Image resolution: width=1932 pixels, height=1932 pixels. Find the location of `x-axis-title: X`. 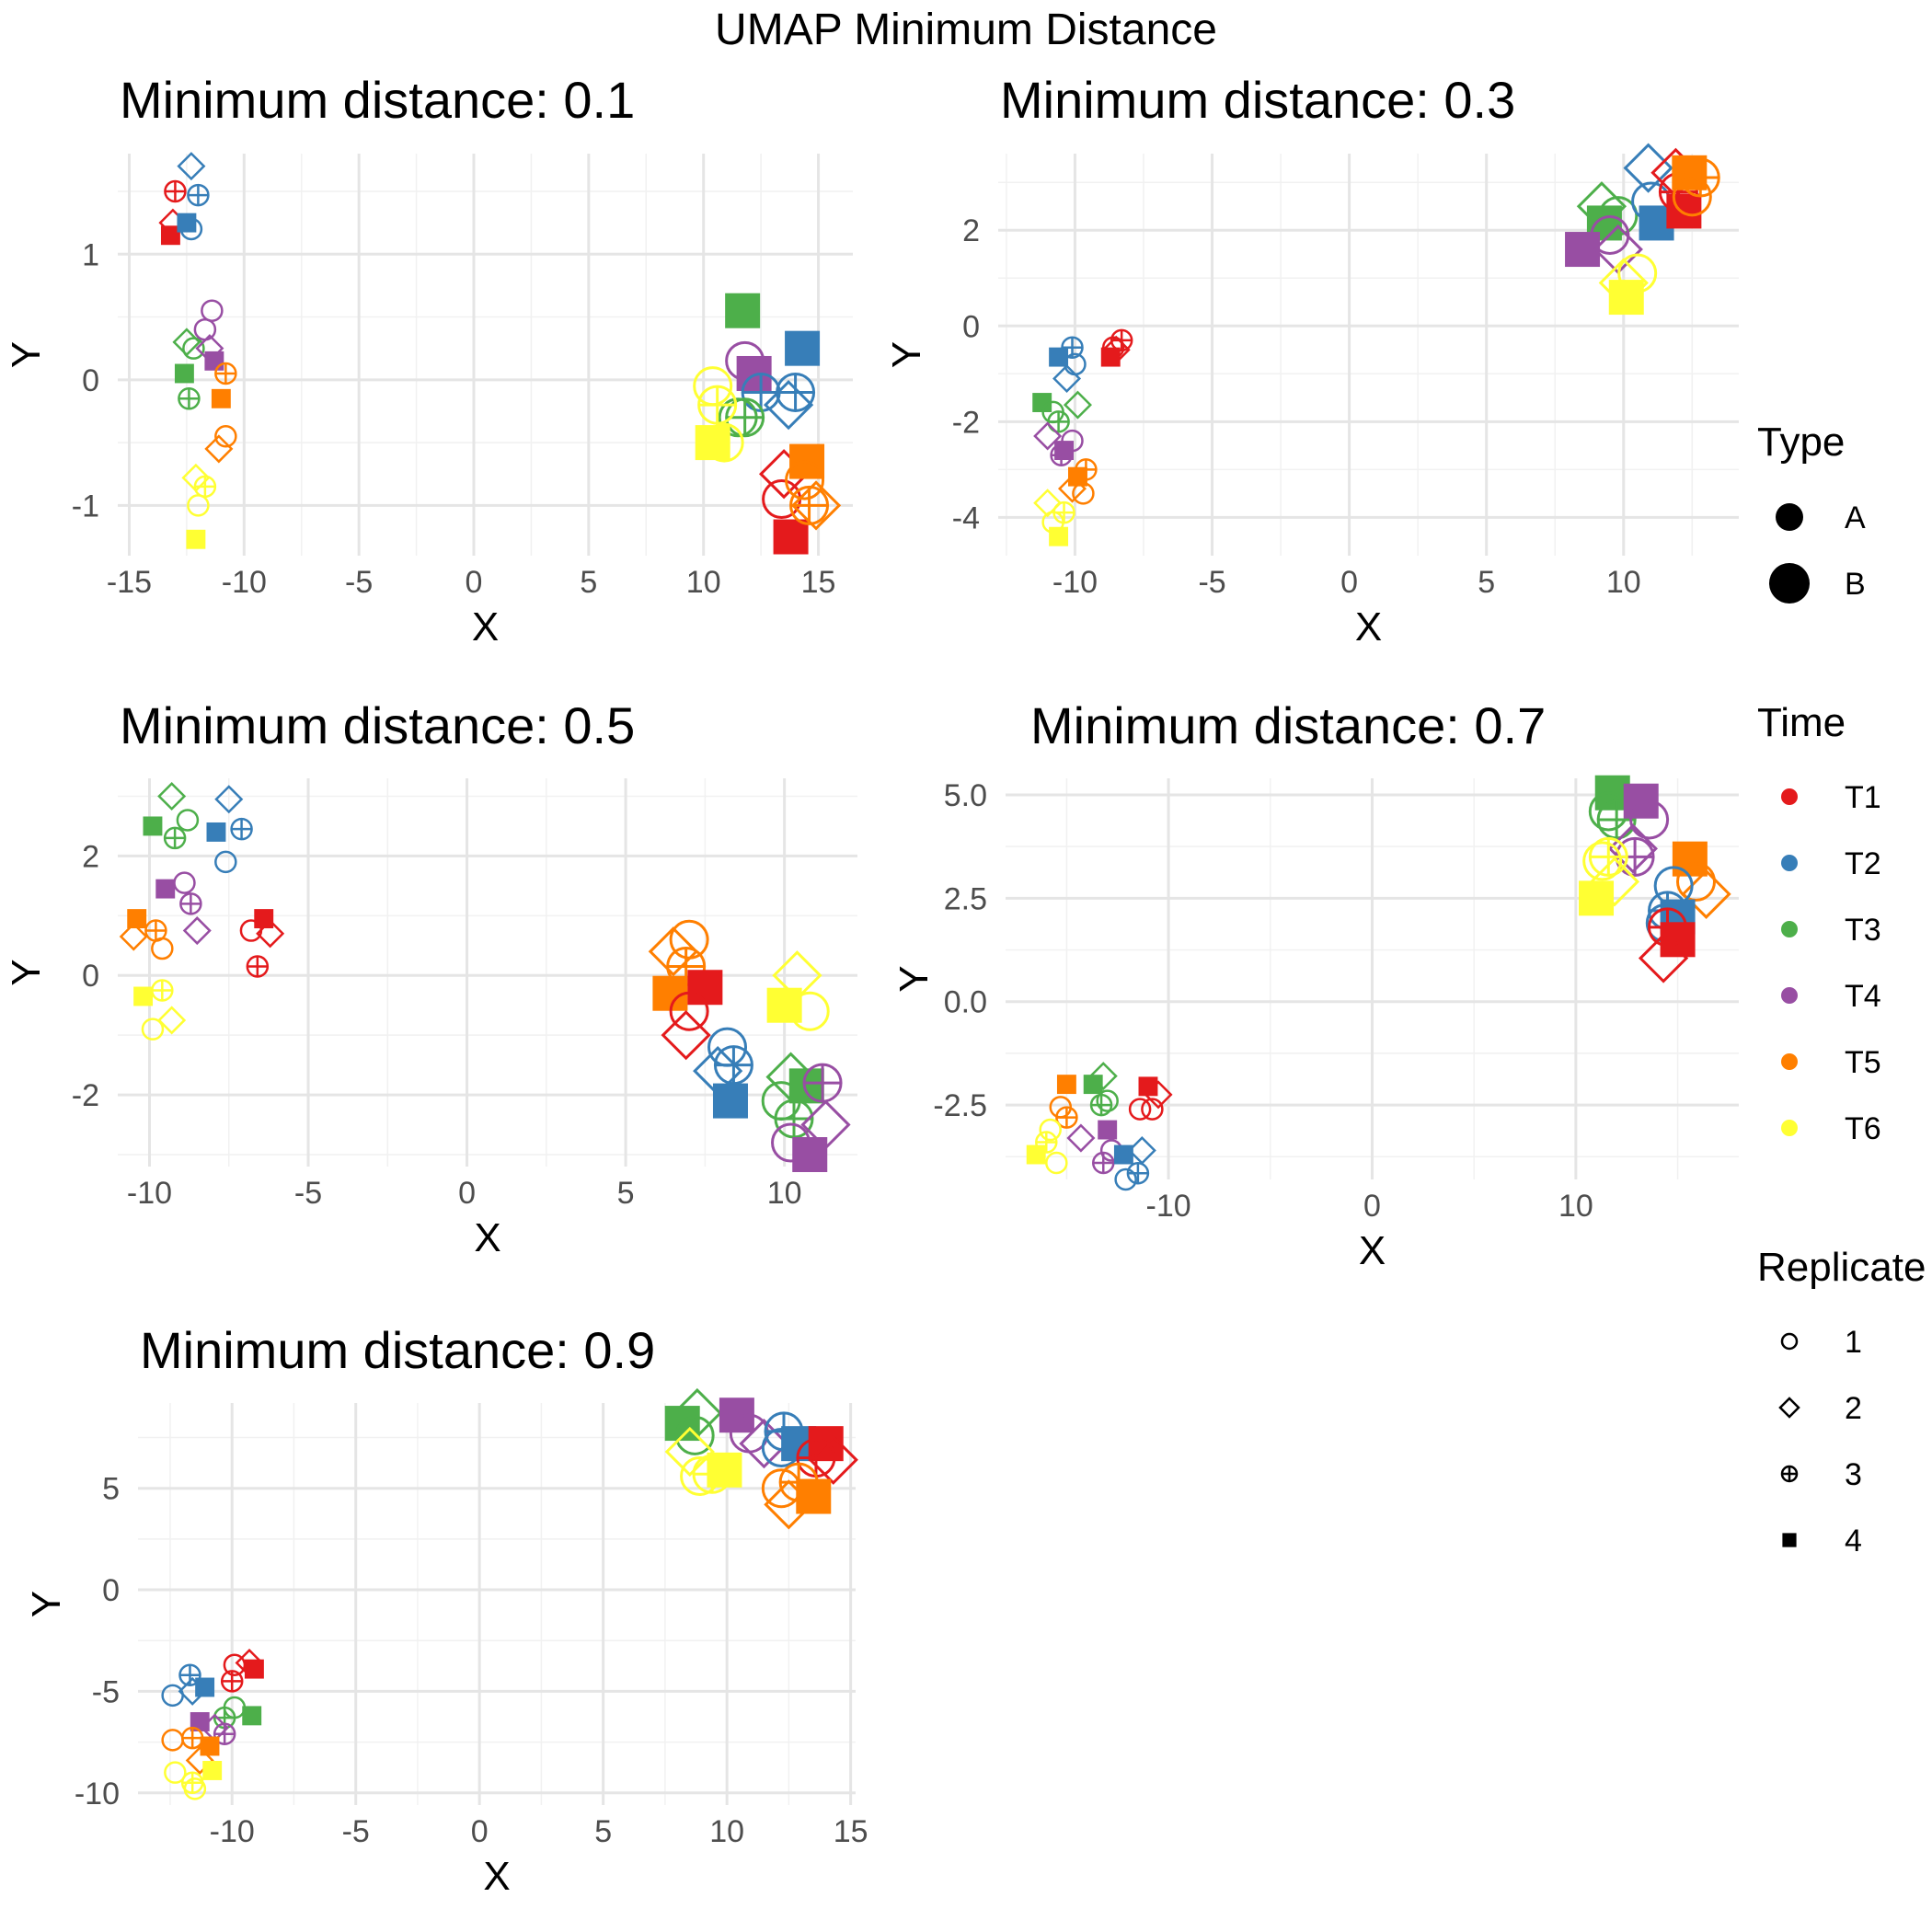

x-axis-title: X is located at coordinates (1372, 1250).